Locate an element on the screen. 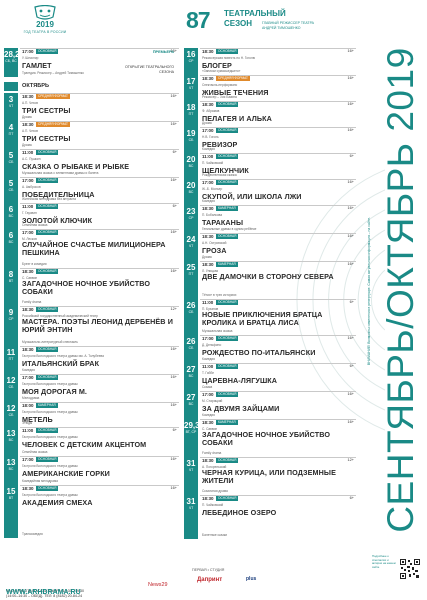  event-title: СЛУЧАЙНОЕ СЧАСТЬЕ МИЛИЦИОНЕРА ПЕШКИНА is located at coordinates (94, 248).